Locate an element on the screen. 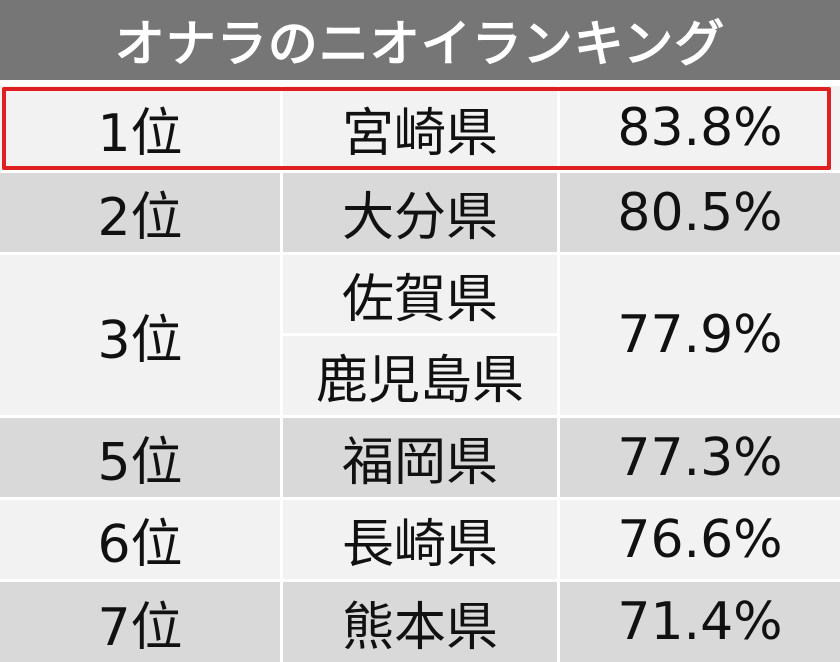 This screenshot has height=662, width=840. percent-cell-6: 76.6% is located at coordinates (700, 539).